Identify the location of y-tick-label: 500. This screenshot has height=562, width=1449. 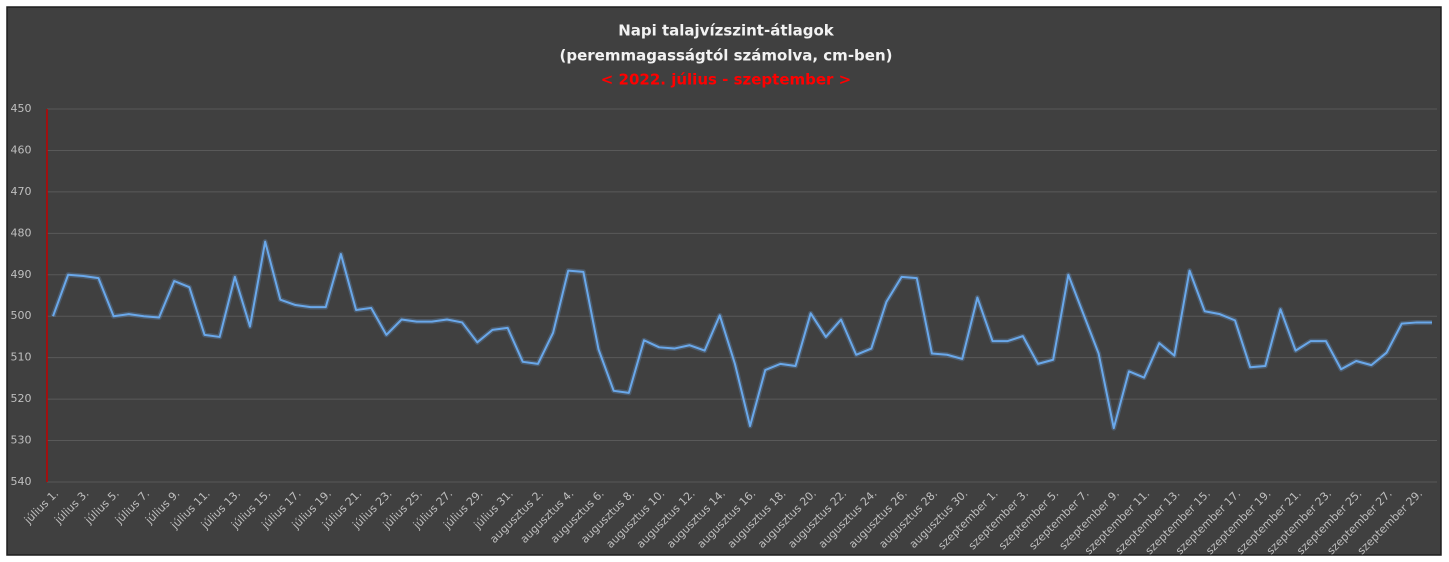
(21, 315).